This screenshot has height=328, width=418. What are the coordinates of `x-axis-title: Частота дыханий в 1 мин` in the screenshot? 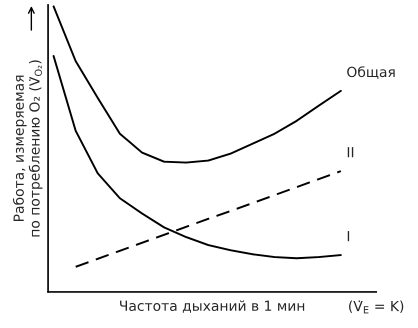 It's located at (212, 306).